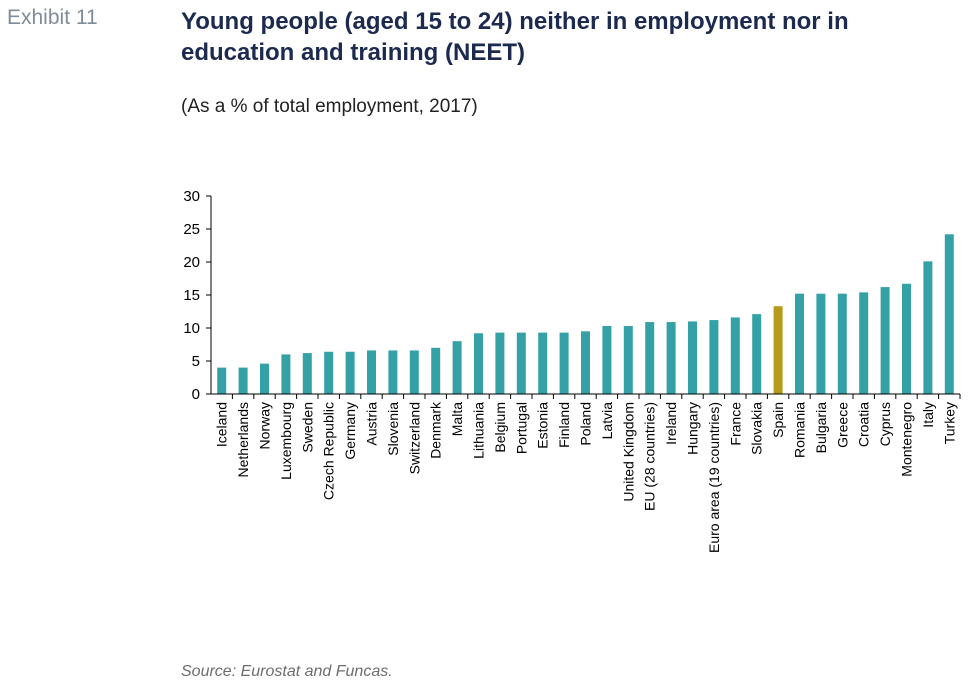 This screenshot has width=969, height=693. What do you see at coordinates (650, 456) in the screenshot?
I see `x-tick-label: EU (28 countries)` at bounding box center [650, 456].